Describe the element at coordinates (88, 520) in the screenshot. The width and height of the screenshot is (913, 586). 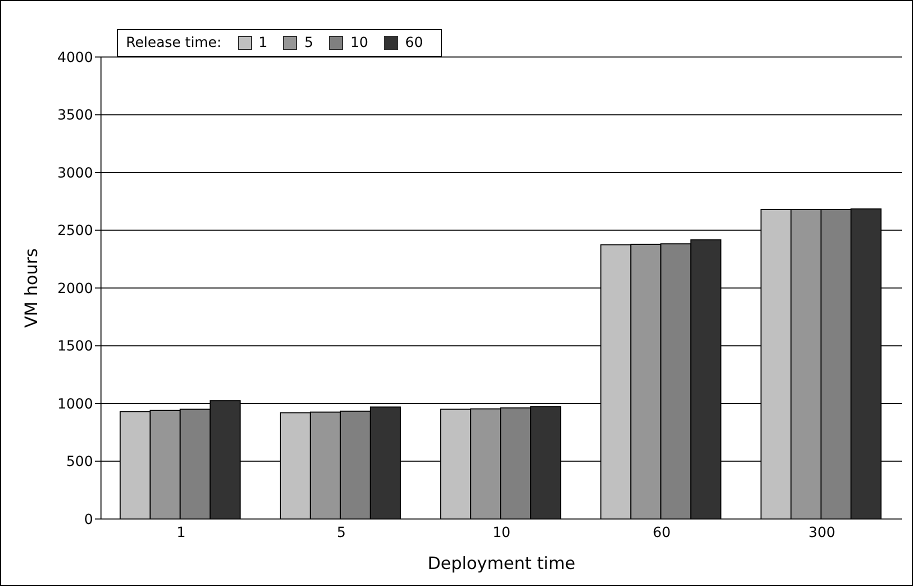
I see `y-tick-label: 0` at that location.